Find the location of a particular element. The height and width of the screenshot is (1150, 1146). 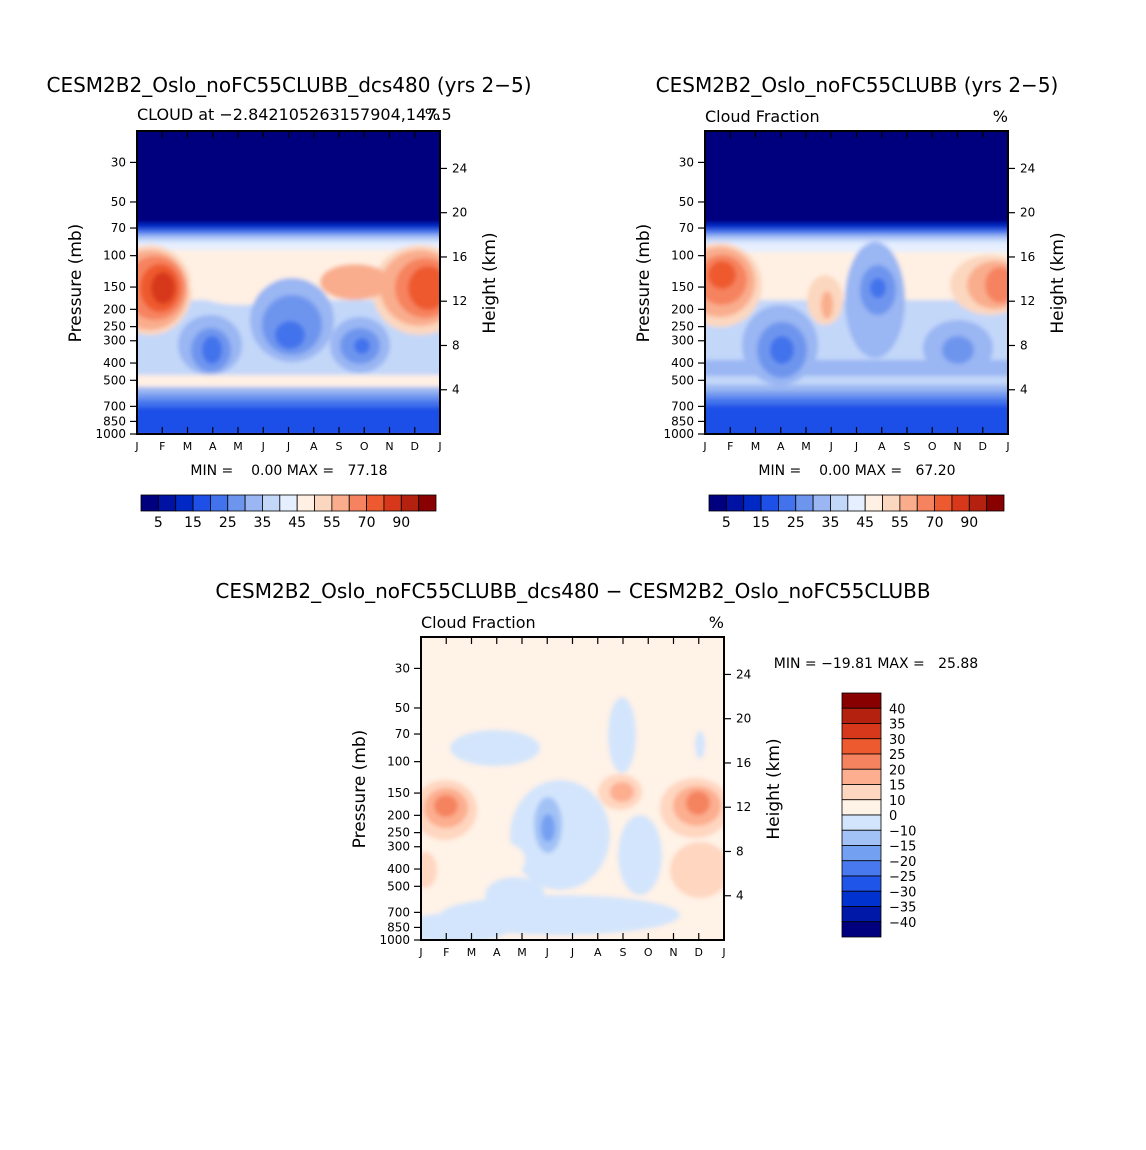

y-right-tick-label: 24 is located at coordinates (1027, 168).